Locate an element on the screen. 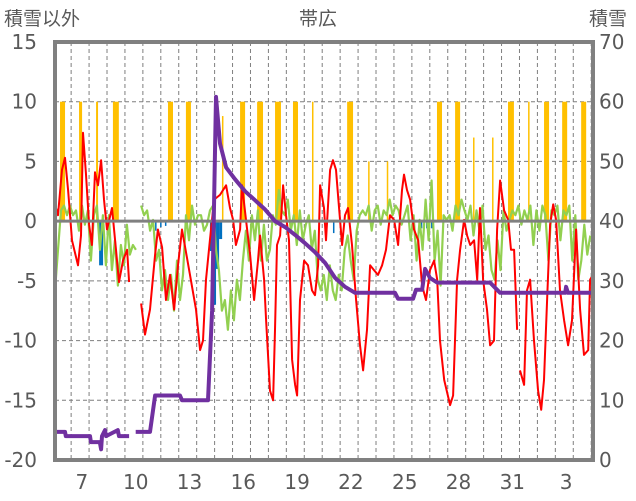  x-tick-label: 28 is located at coordinates (458, 482).